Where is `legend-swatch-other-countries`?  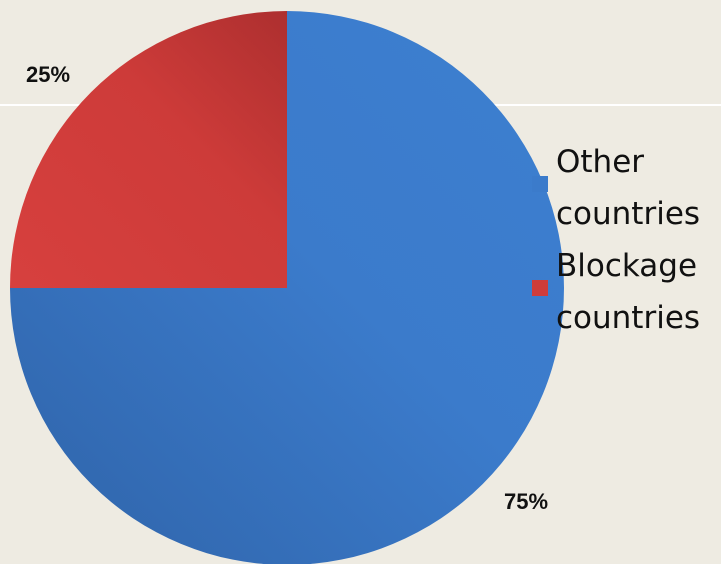
legend-swatch-other-countries is located at coordinates (540, 184).